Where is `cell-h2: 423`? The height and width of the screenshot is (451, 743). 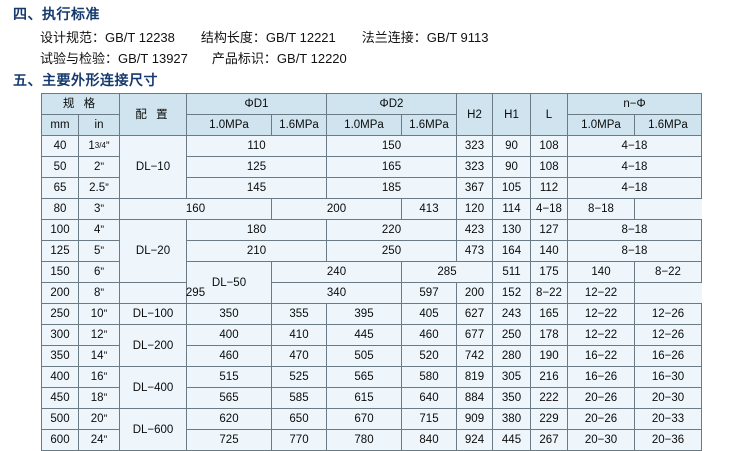
cell-h2: 423 is located at coordinates (474, 230).